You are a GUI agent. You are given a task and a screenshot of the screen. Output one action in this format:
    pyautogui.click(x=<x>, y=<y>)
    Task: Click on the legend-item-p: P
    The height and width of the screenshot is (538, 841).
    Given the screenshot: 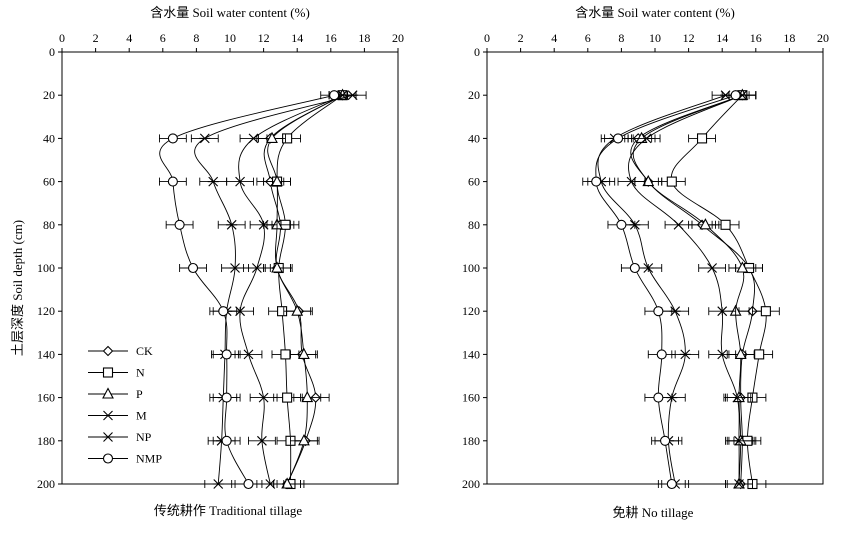 What is the action you would take?
    pyautogui.click(x=115, y=394)
    